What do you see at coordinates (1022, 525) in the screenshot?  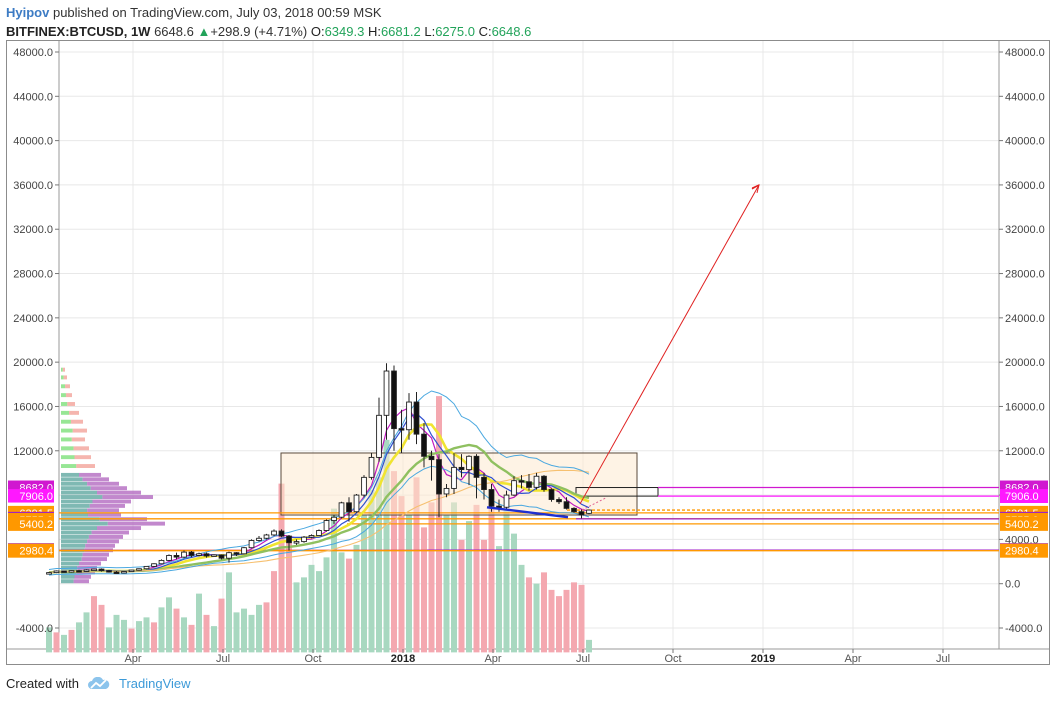 I see `price-tag-right: 5400.2` at bounding box center [1022, 525].